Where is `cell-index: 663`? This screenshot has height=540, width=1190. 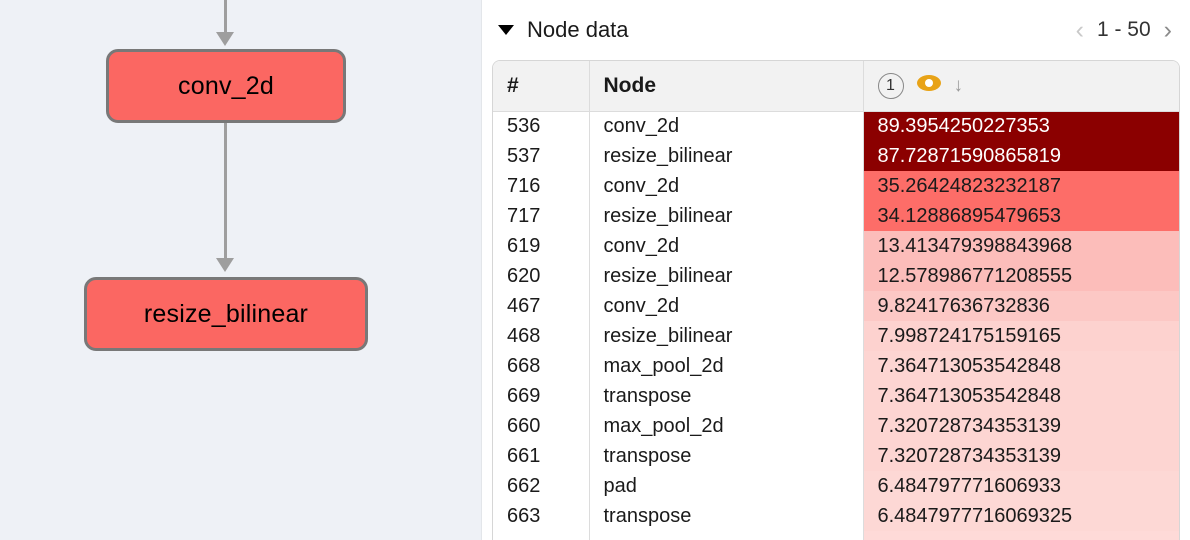
cell-index: 663 is located at coordinates (541, 516).